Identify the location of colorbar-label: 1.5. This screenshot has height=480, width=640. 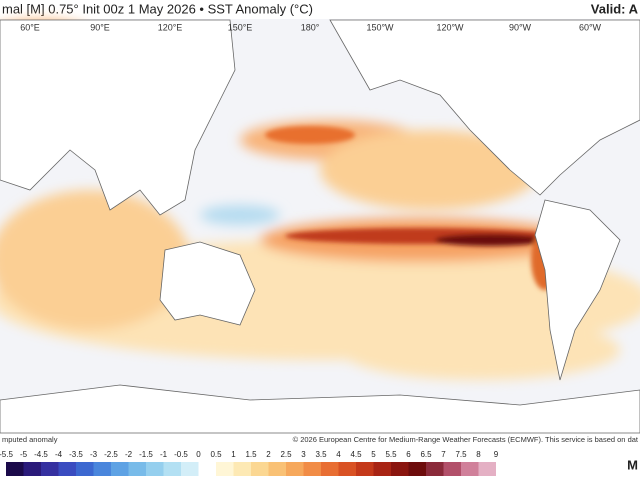
(251, 454).